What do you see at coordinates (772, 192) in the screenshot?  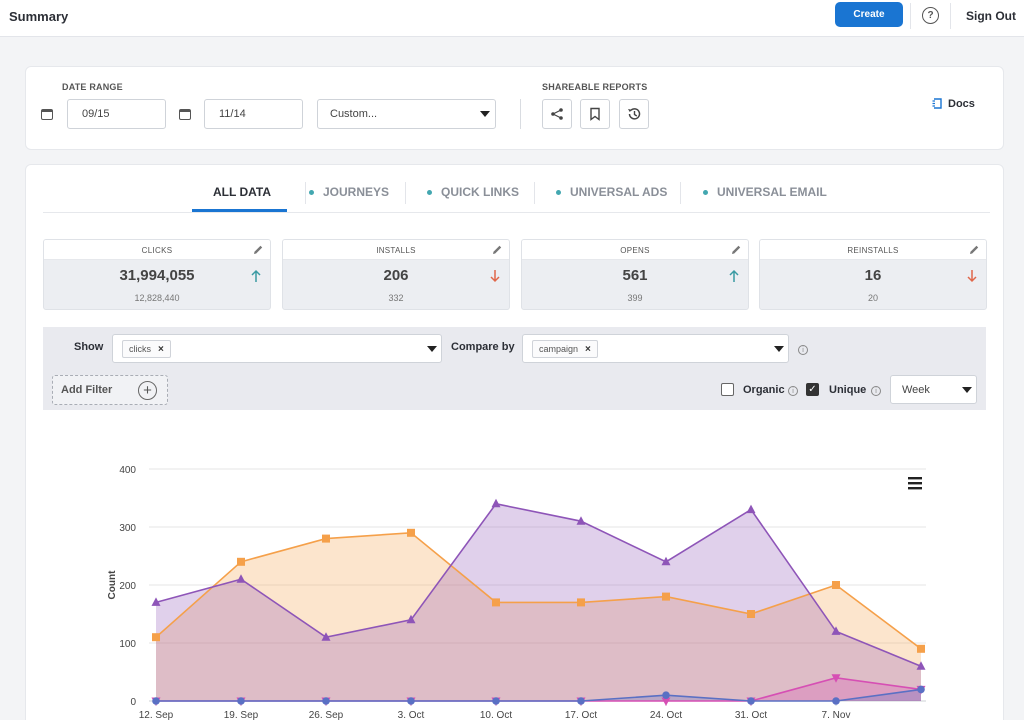 I see `tab-label: UNIVERSAL EMAIL` at bounding box center [772, 192].